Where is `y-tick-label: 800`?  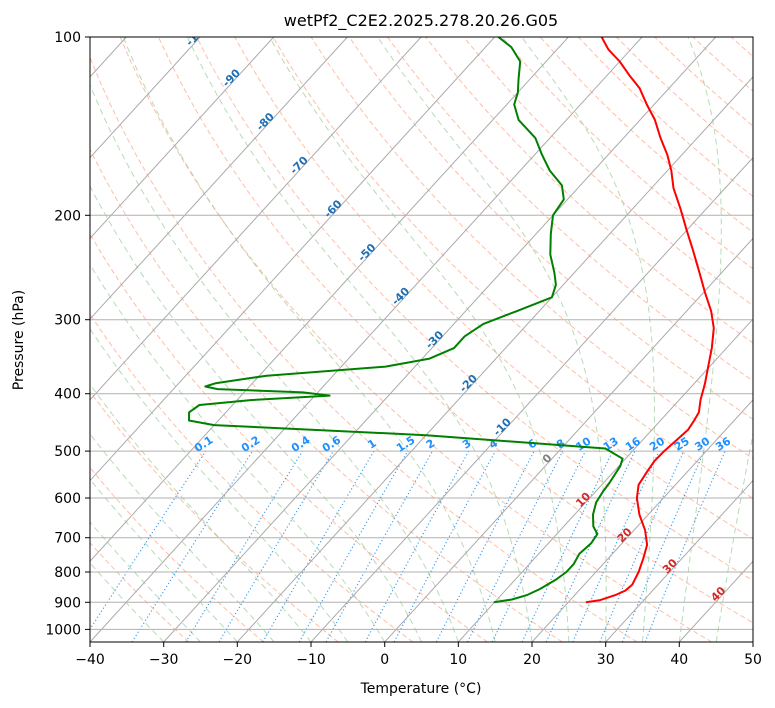 y-tick-label: 800 is located at coordinates (67, 573).